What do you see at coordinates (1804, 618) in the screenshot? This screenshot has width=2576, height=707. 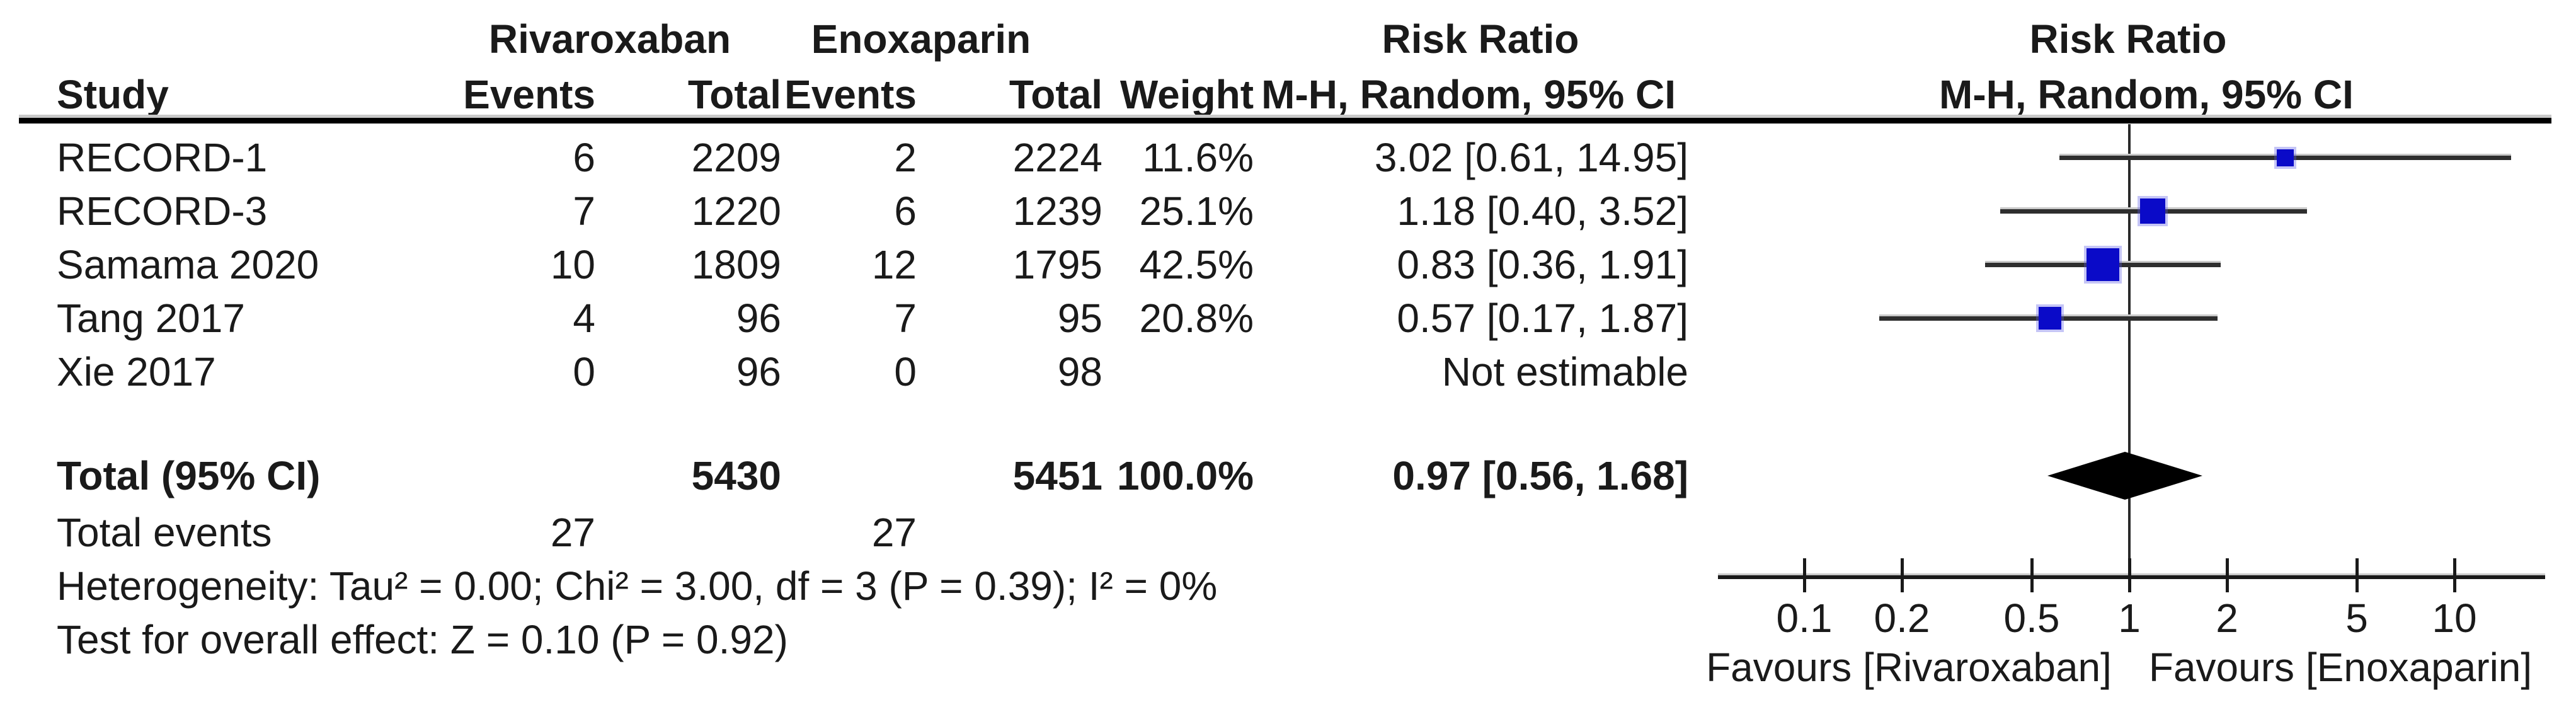 I see `axis-tick-label: 0.1` at bounding box center [1804, 618].